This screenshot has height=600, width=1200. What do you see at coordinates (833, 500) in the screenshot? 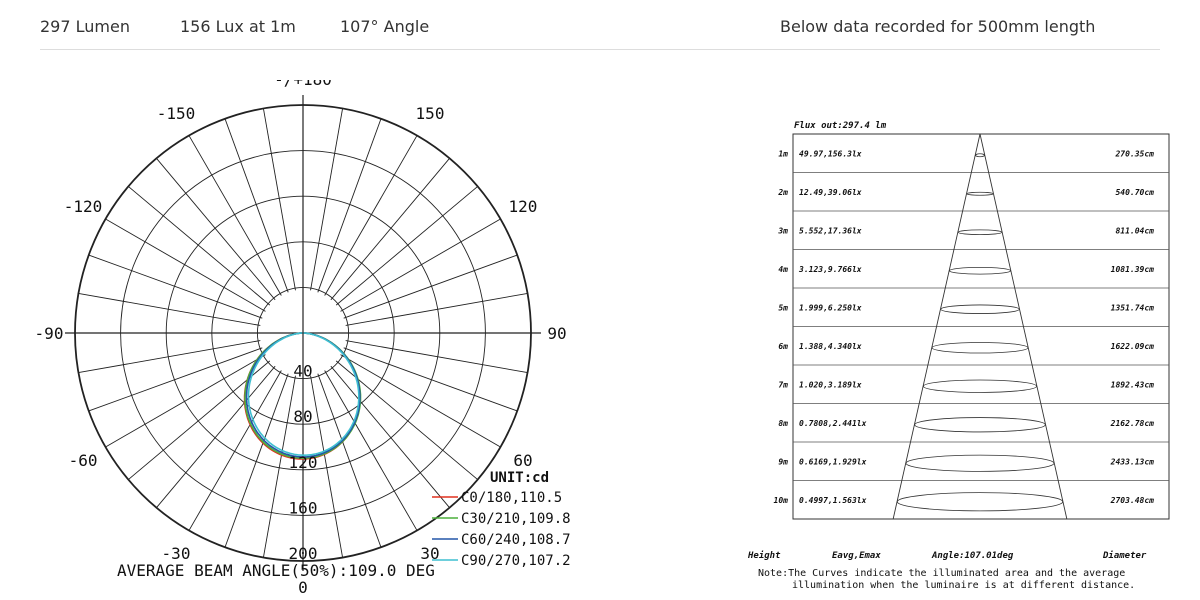
I see `row-illuminance: 0.4997,1.563lx` at bounding box center [833, 500].